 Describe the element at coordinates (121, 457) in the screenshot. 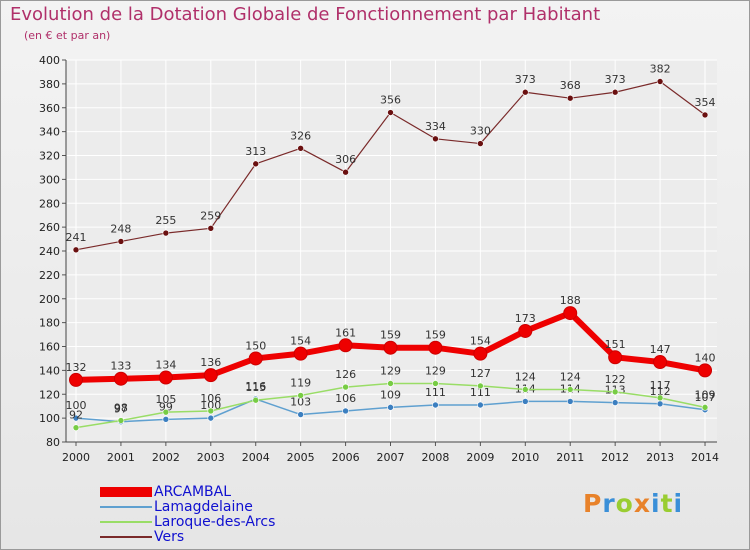

I see `x-tick-label: 2001` at that location.